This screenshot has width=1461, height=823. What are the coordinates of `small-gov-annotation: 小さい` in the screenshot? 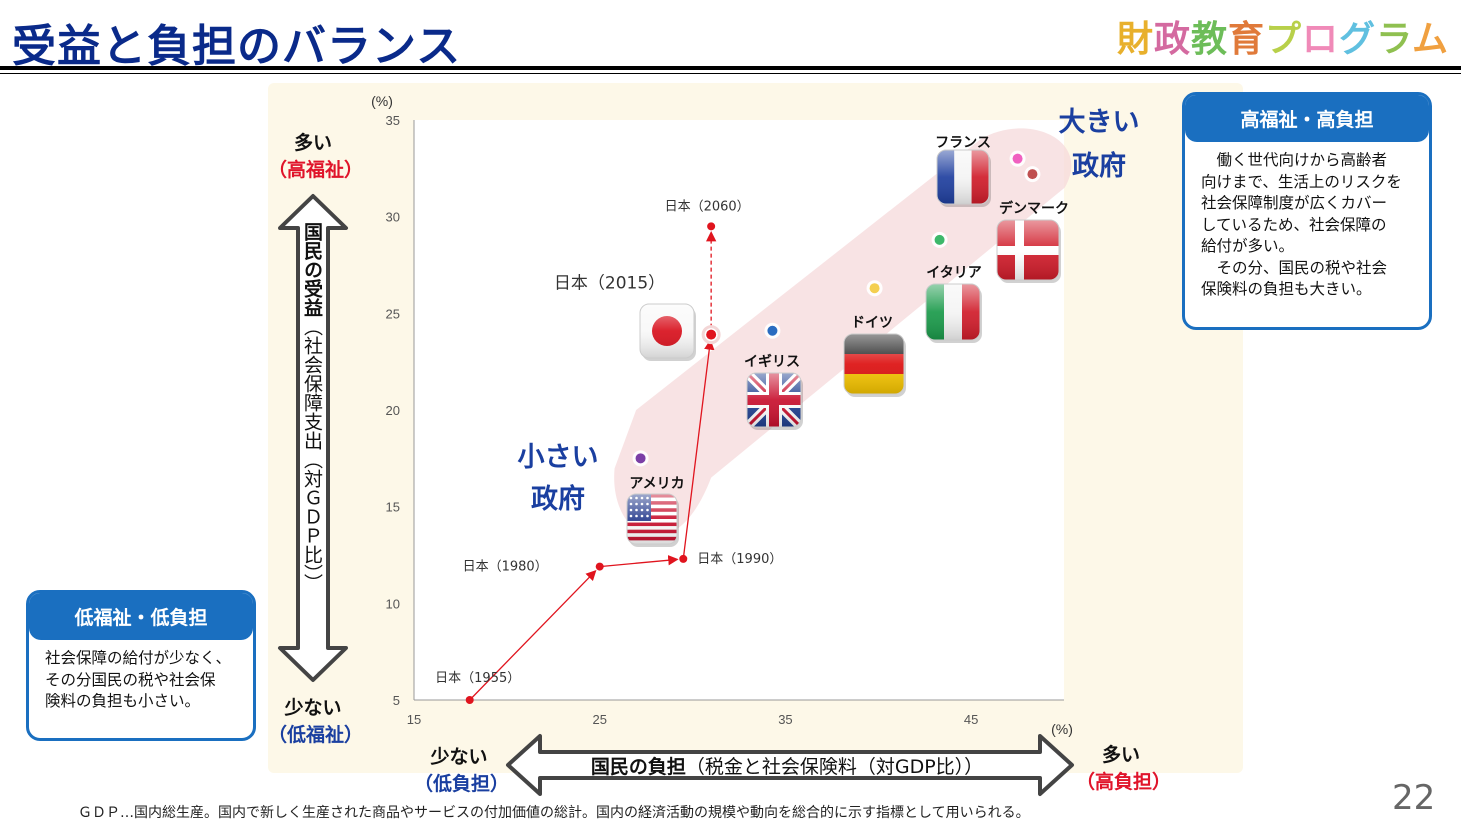 It's located at (558, 457).